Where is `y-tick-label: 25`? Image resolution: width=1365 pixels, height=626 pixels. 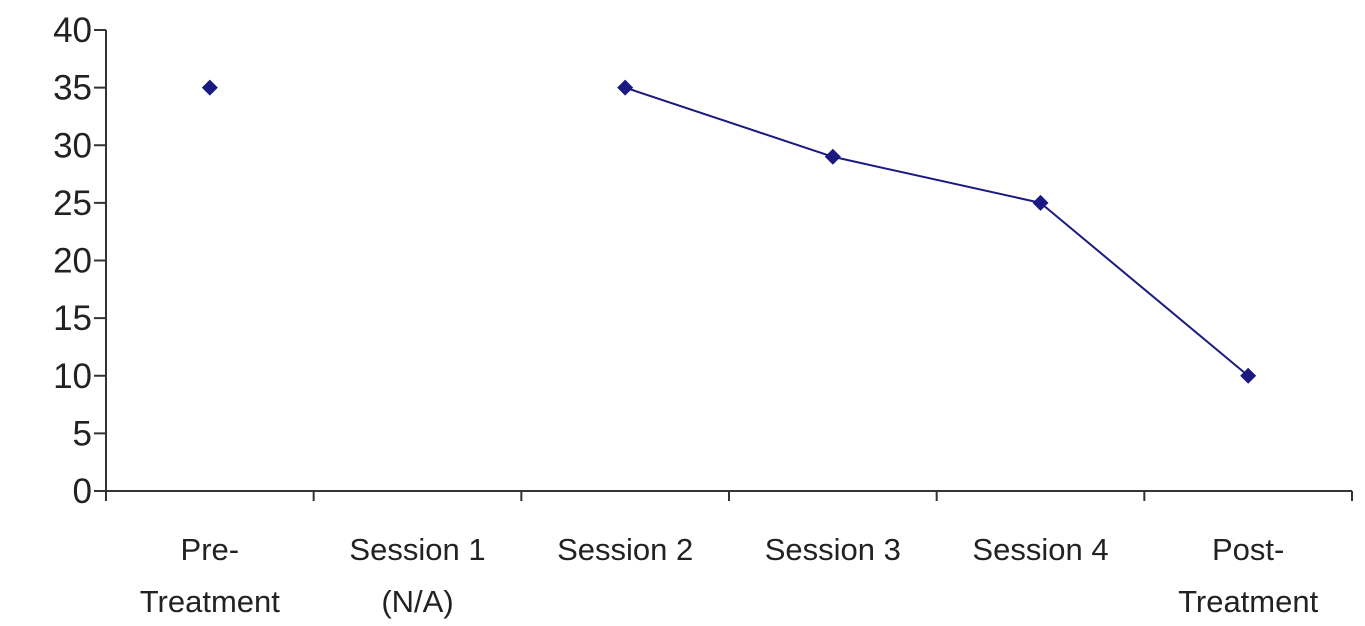
y-tick-label: 25 is located at coordinates (72, 203).